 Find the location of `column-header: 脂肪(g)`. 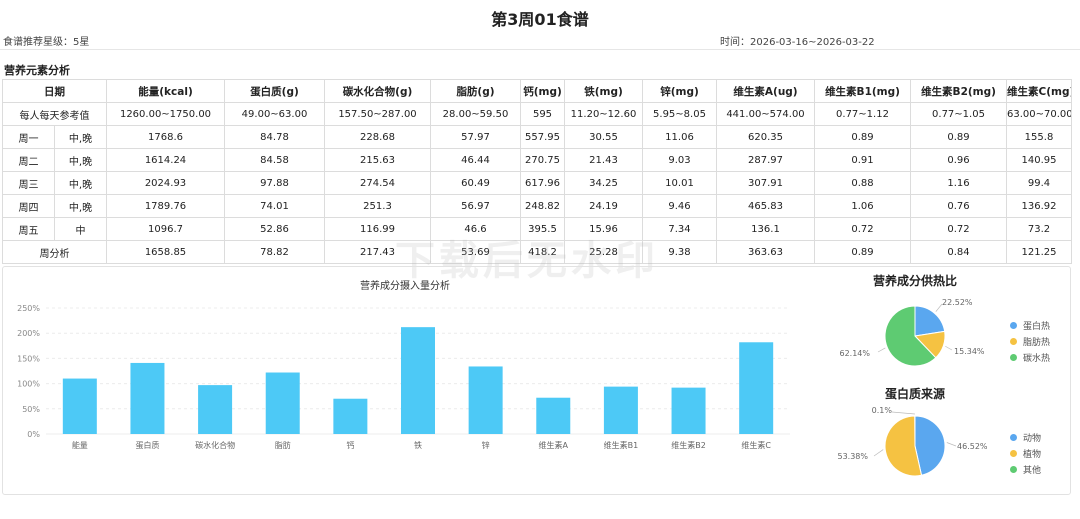

column-header: 脂肪(g) is located at coordinates (475, 91).